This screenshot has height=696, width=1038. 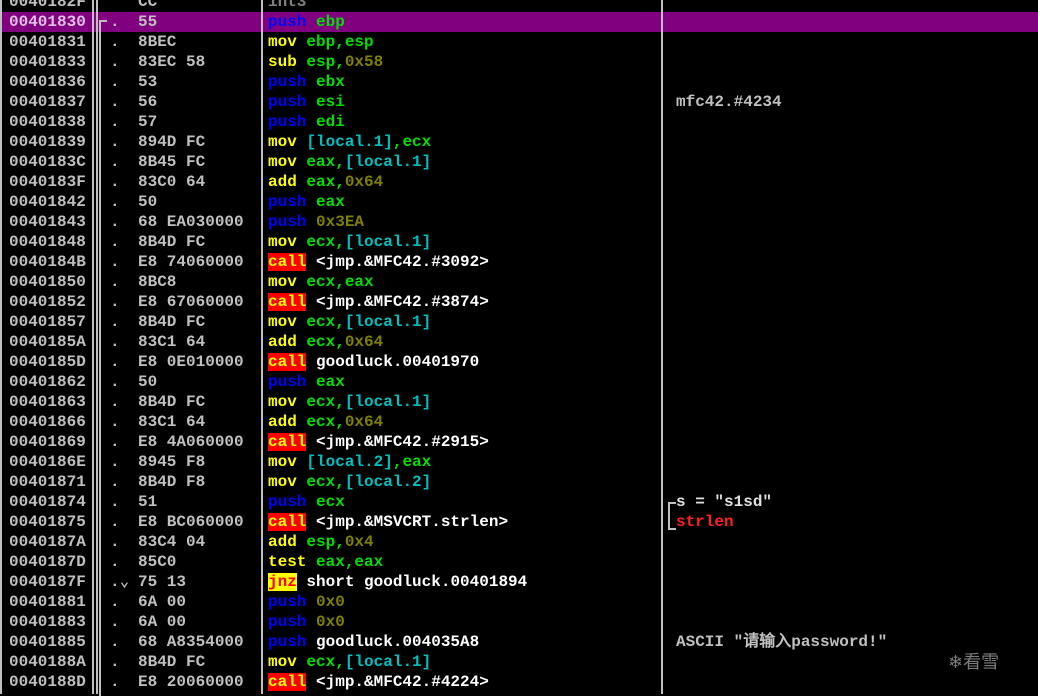 What do you see at coordinates (306, 502) in the screenshot?
I see `disassembly-cell: push ecx` at bounding box center [306, 502].